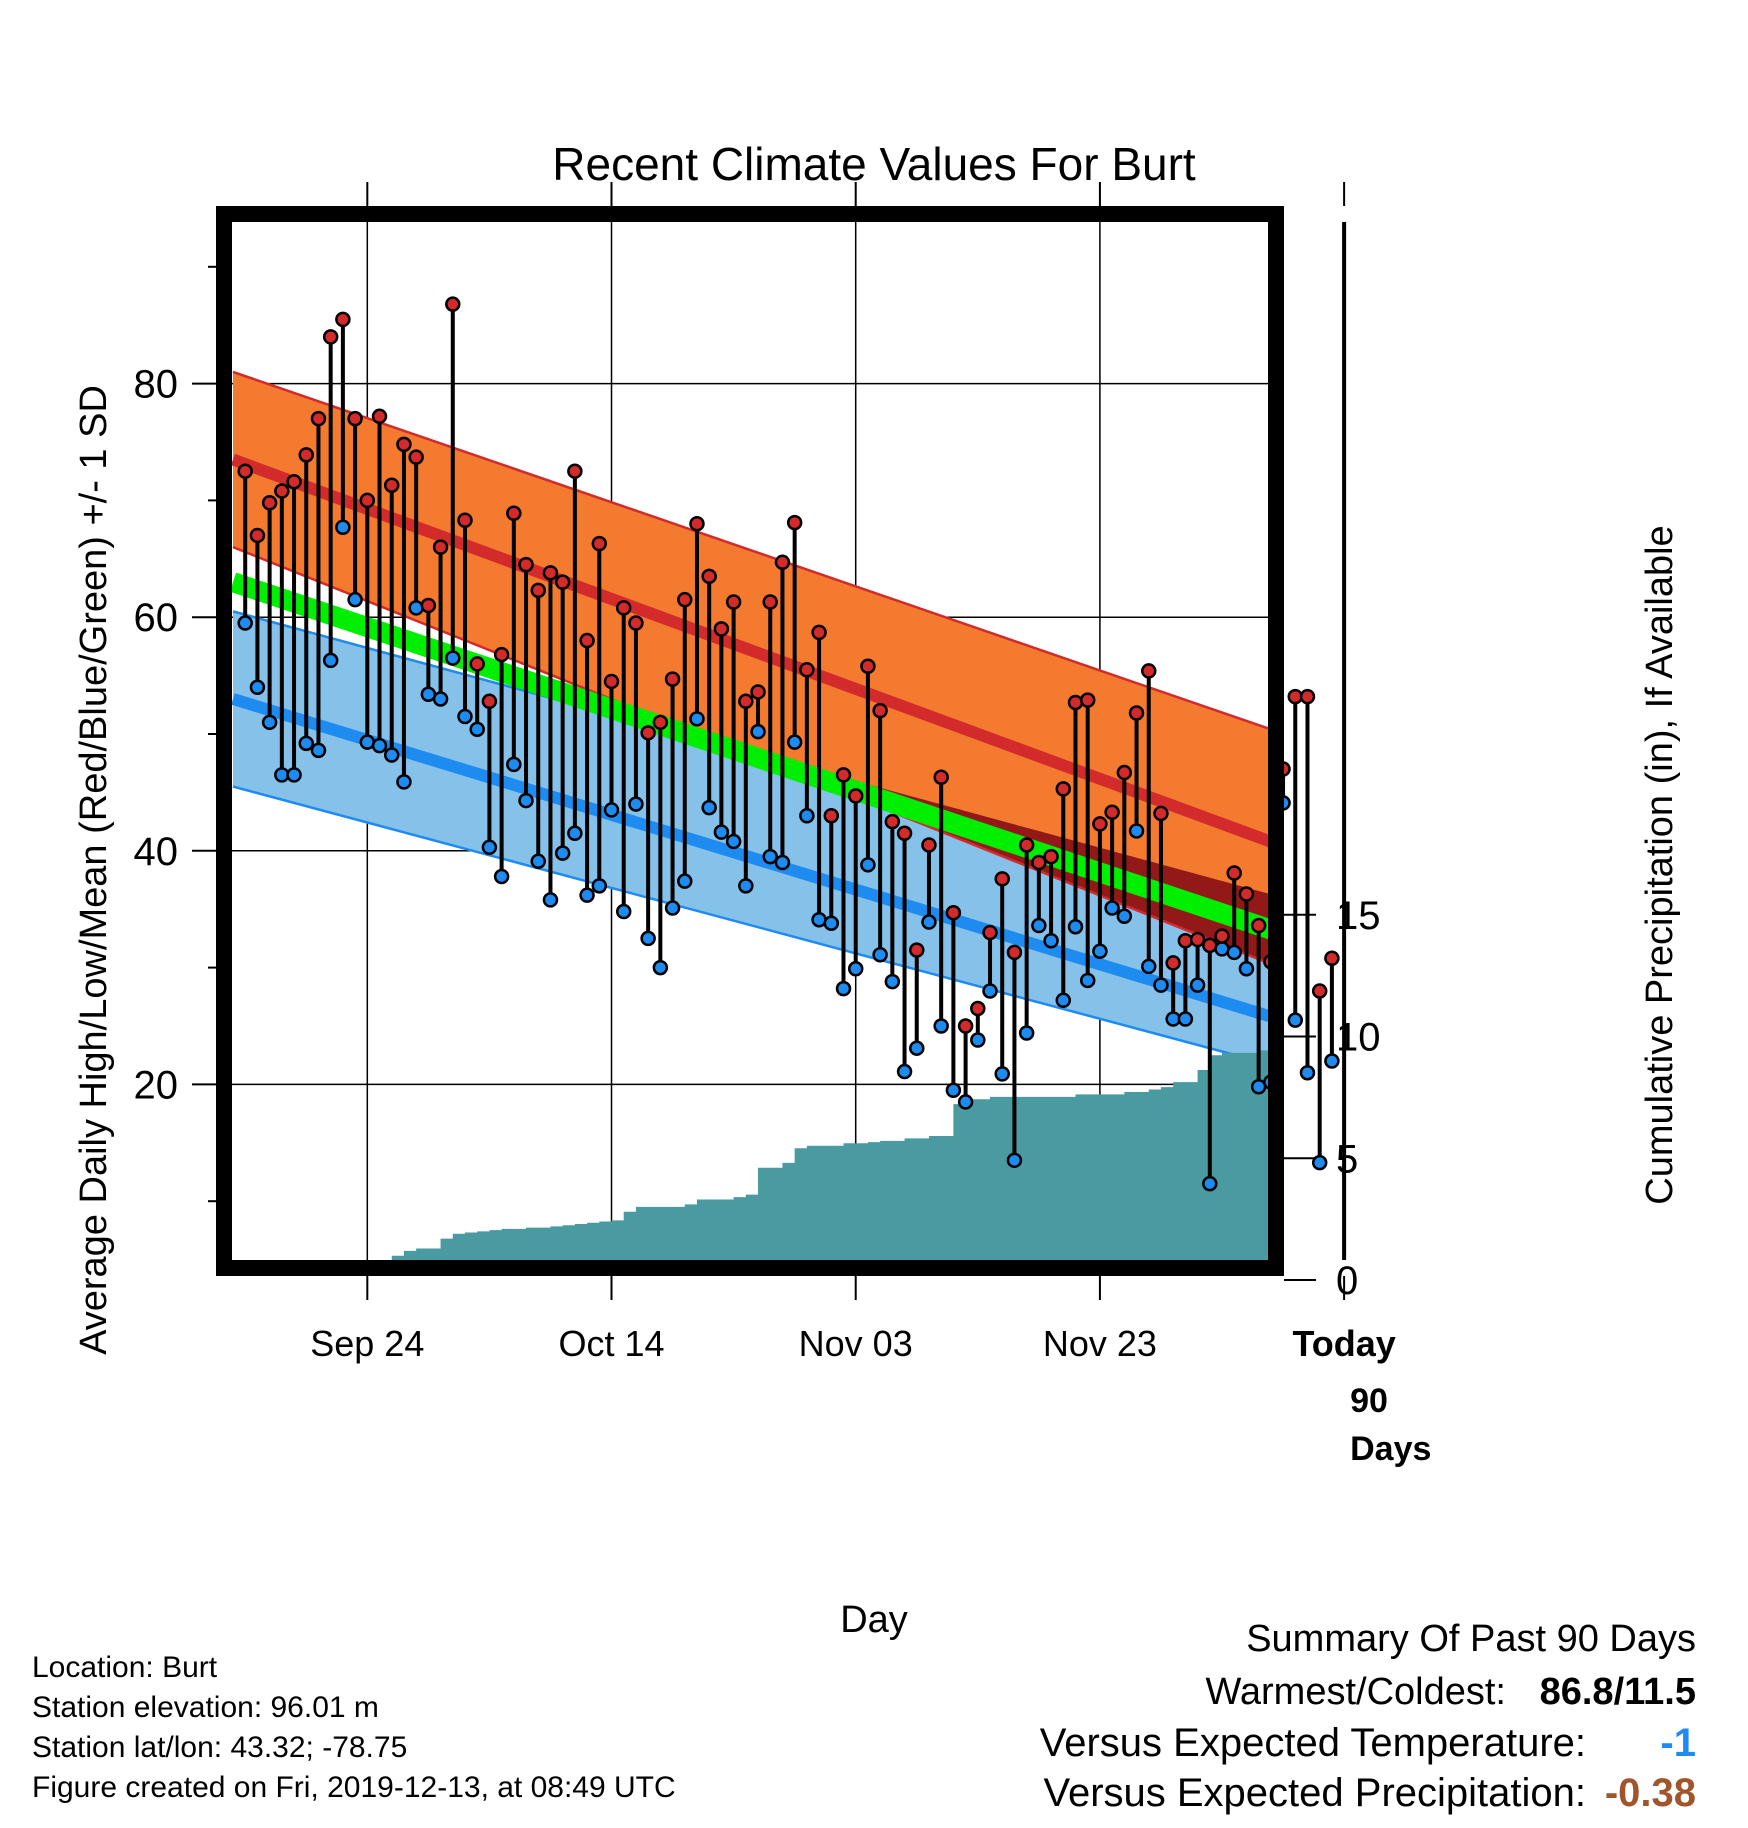 The image size is (1748, 1828). I want to click on x-tick-label-3: Nov 23, so click(1100, 1343).